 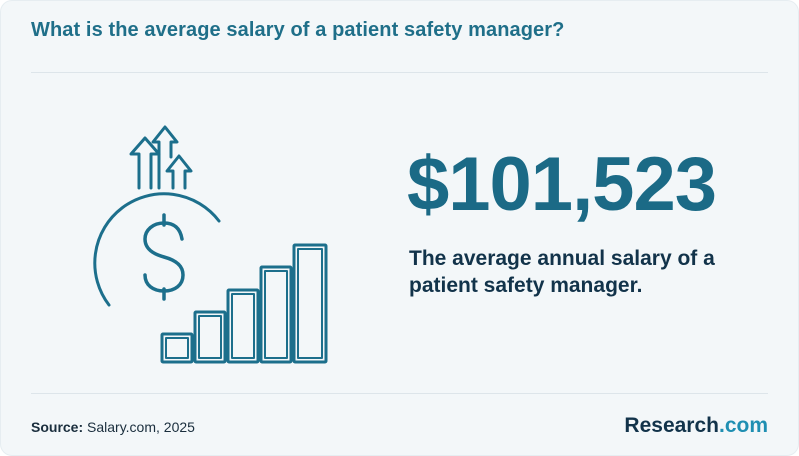 I want to click on brand-suffix: .com, so click(x=743, y=425).